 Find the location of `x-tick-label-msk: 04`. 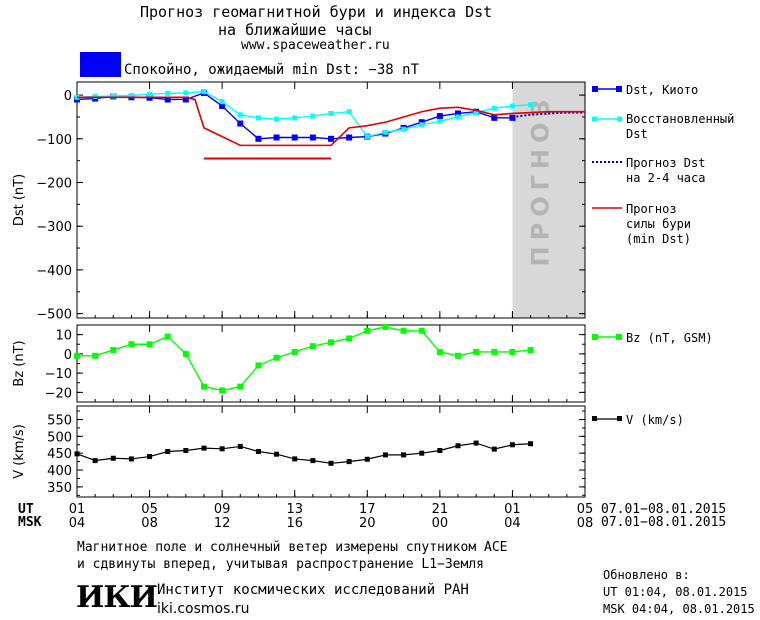

x-tick-label-msk: 04 is located at coordinates (77, 523).